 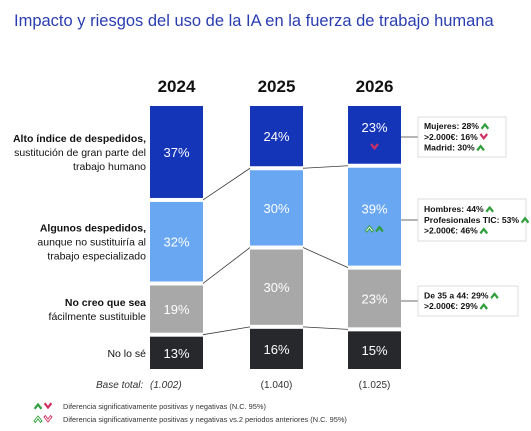 I want to click on series-label: Alto índice de despedidos,, so click(x=79, y=139).